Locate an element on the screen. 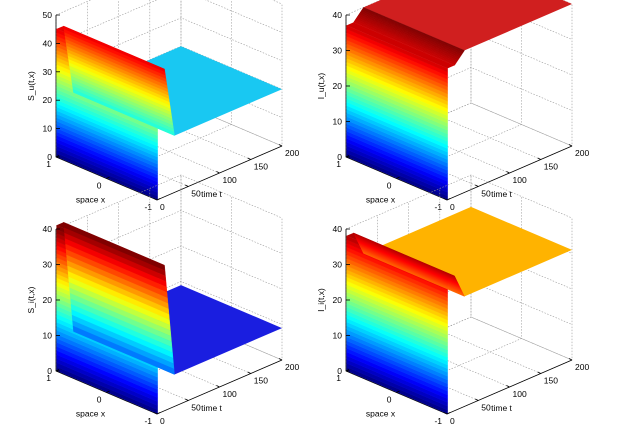  z-axis-label: S_i(t,x) is located at coordinates (31, 299).